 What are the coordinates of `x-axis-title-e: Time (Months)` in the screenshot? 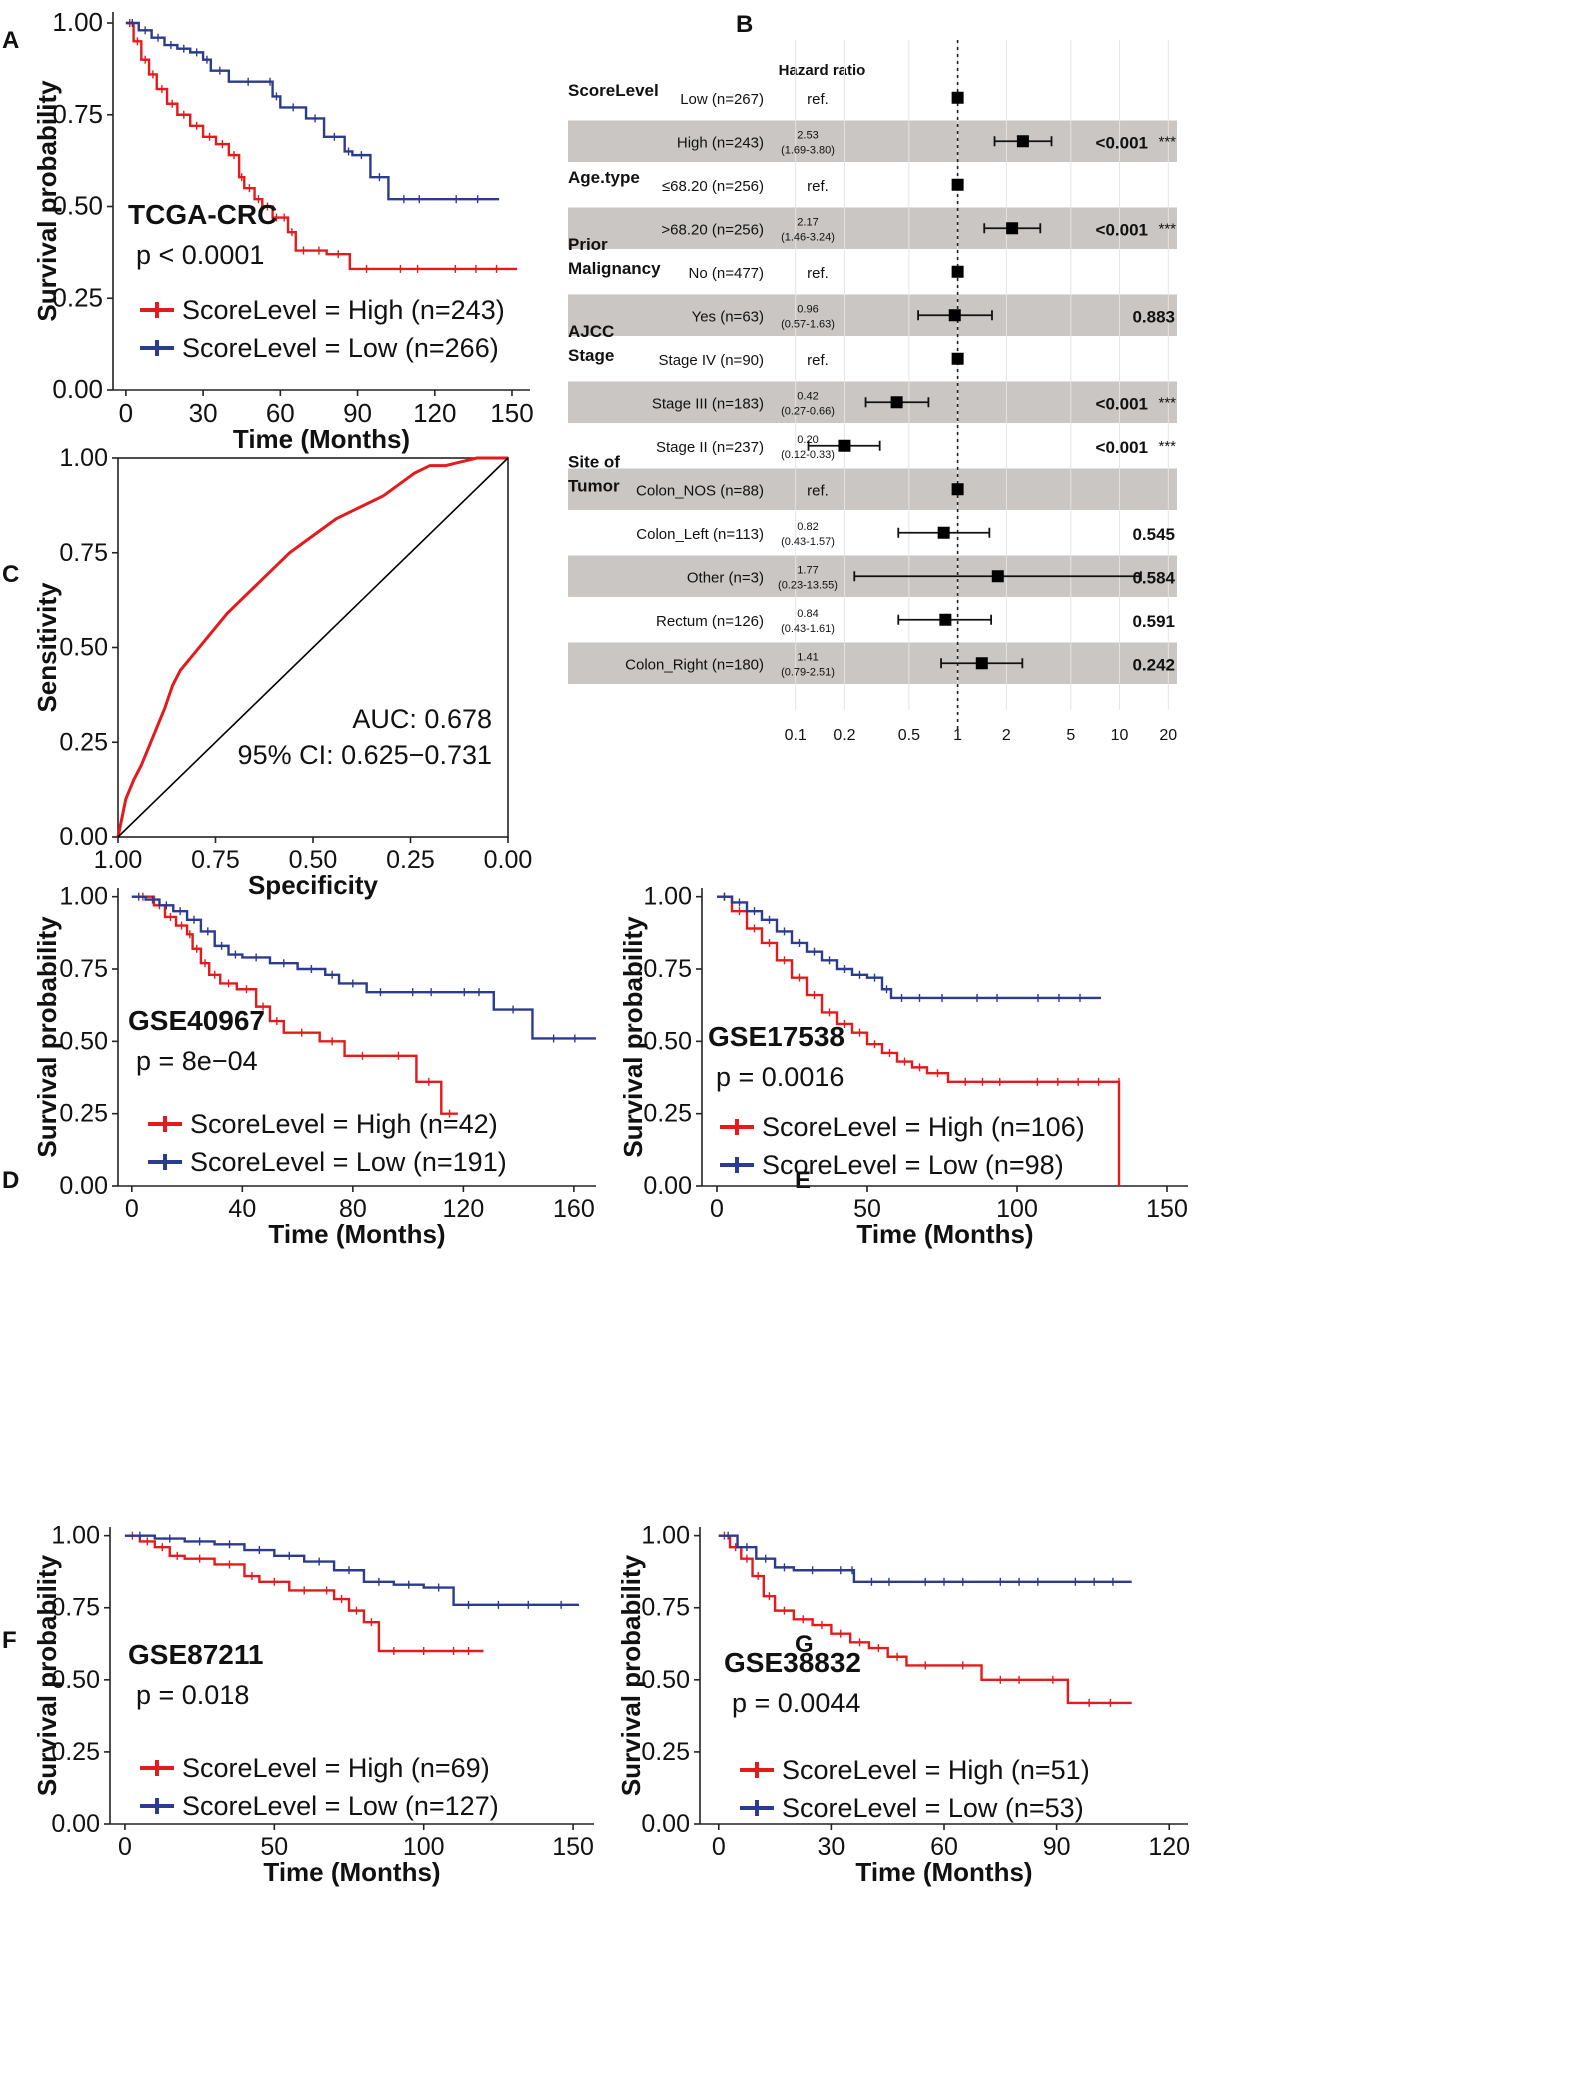 It's located at (944, 1234).